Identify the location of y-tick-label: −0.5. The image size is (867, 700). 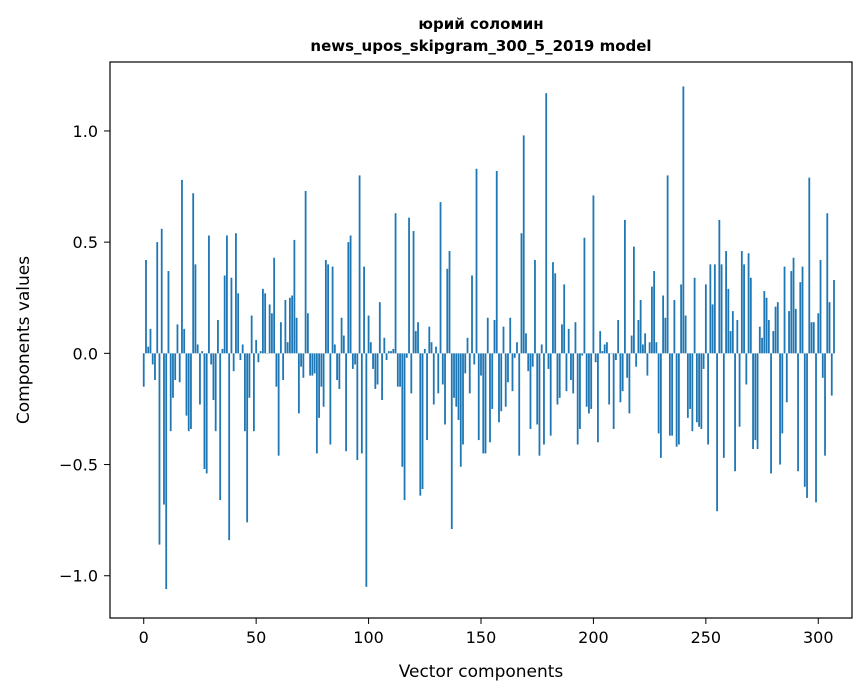
(78, 465).